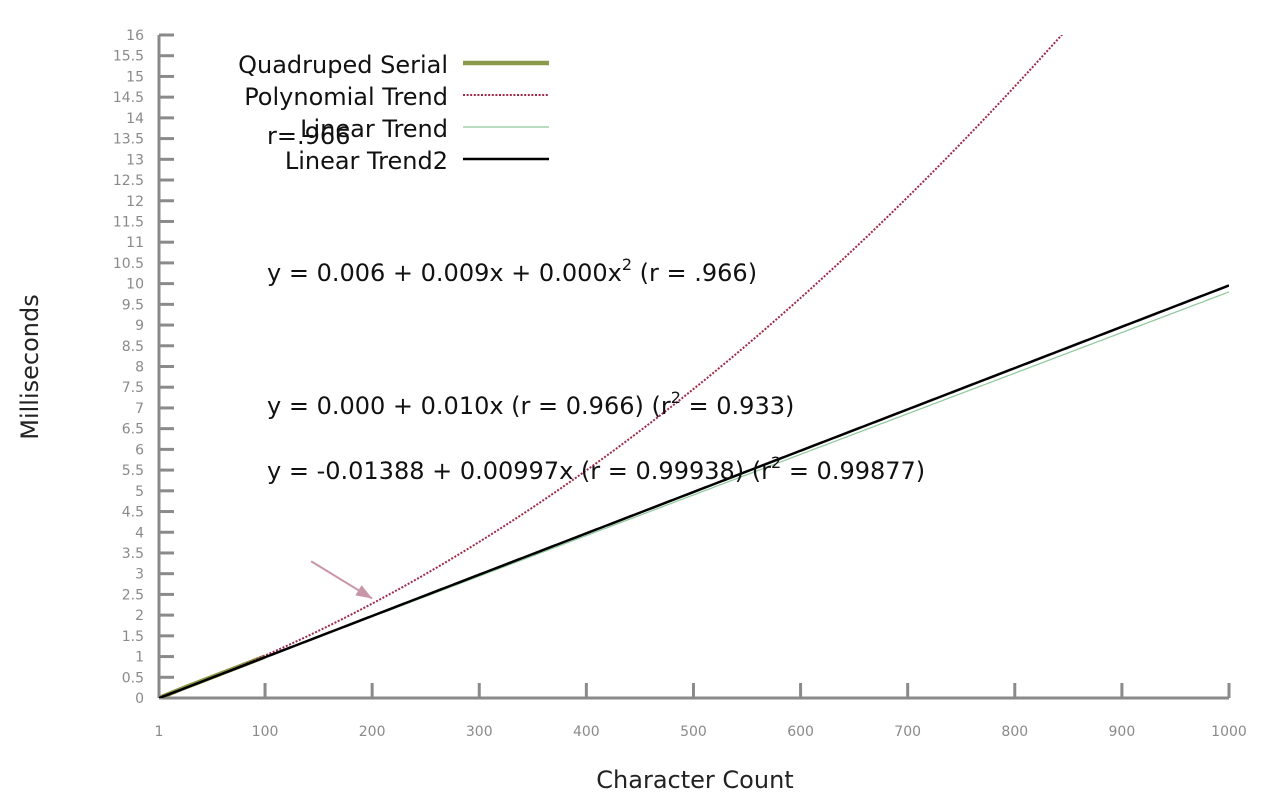 The image size is (1280, 800). Describe the element at coordinates (372, 732) in the screenshot. I see `x-tick-label: 200` at that location.